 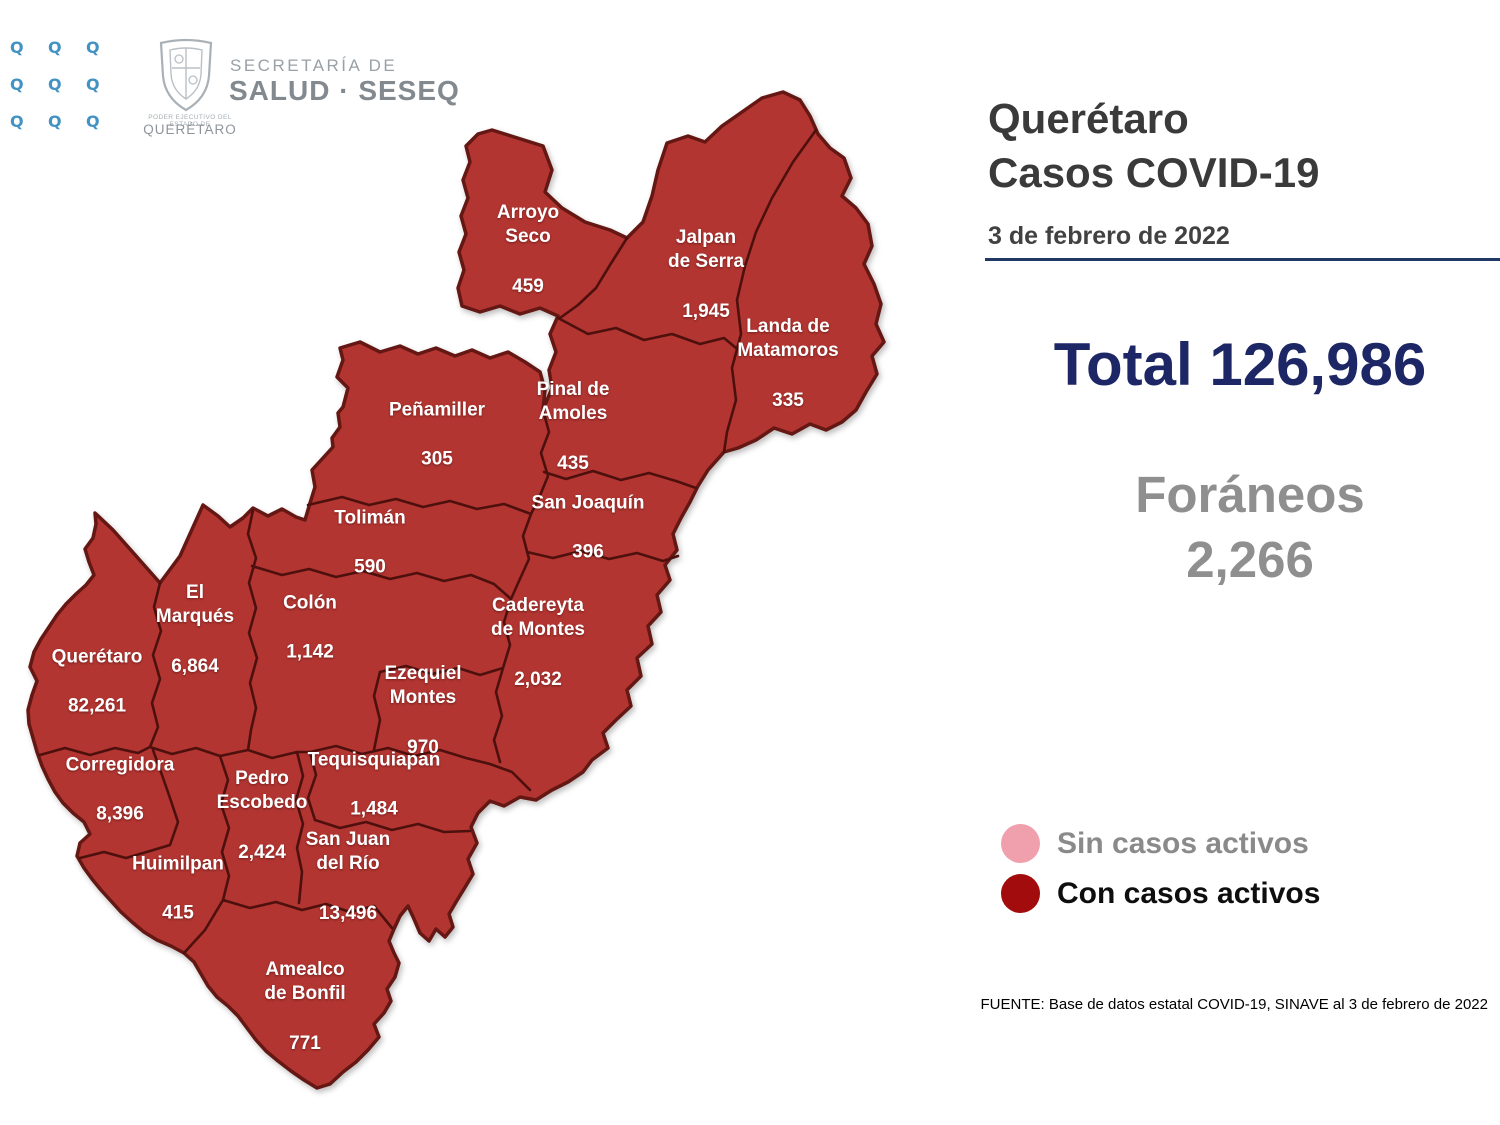 What do you see at coordinates (706, 311) in the screenshot?
I see `municipality-cases: 1,945` at bounding box center [706, 311].